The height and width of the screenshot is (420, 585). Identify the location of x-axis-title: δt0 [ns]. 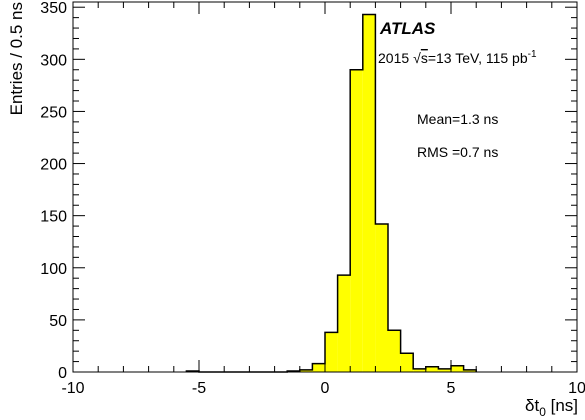
(551, 407).